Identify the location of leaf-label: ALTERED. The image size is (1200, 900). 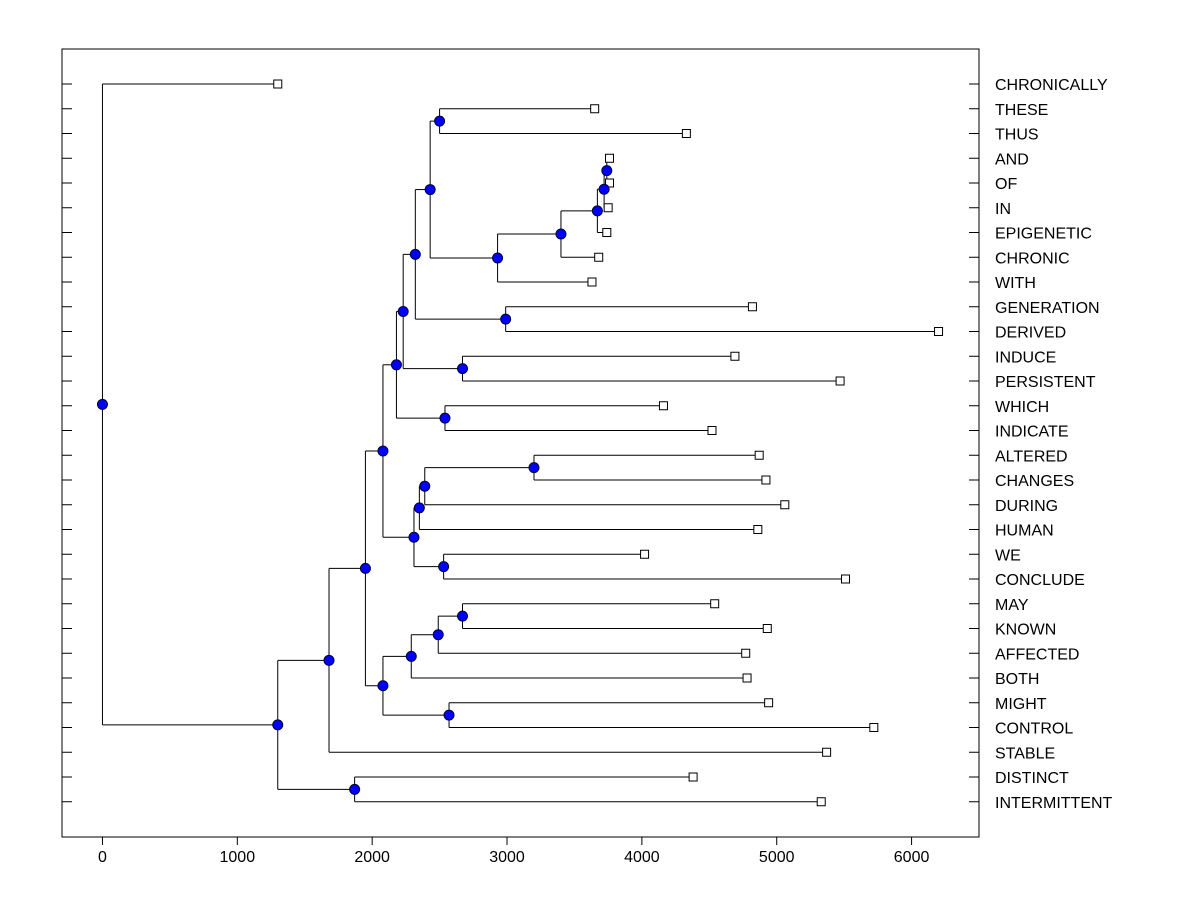
(1031, 456).